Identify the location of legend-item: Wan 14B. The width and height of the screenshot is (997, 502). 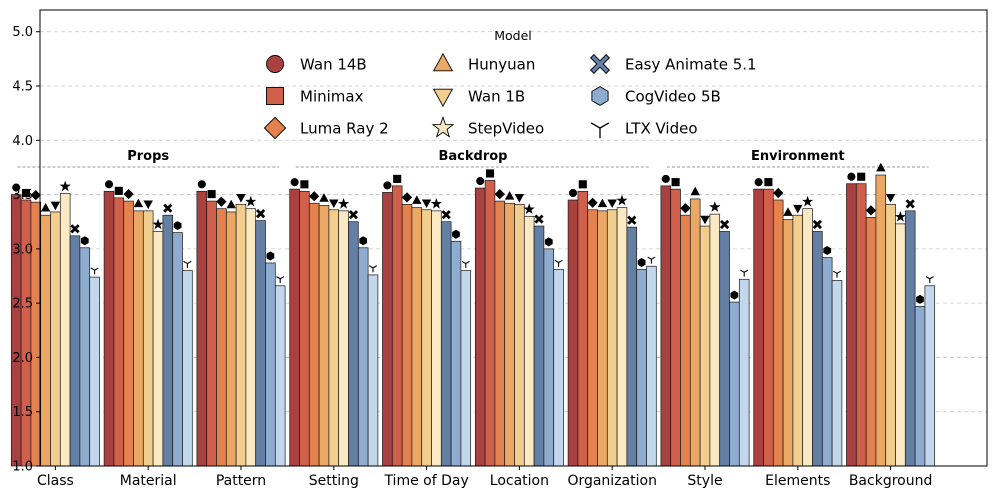
(316, 64).